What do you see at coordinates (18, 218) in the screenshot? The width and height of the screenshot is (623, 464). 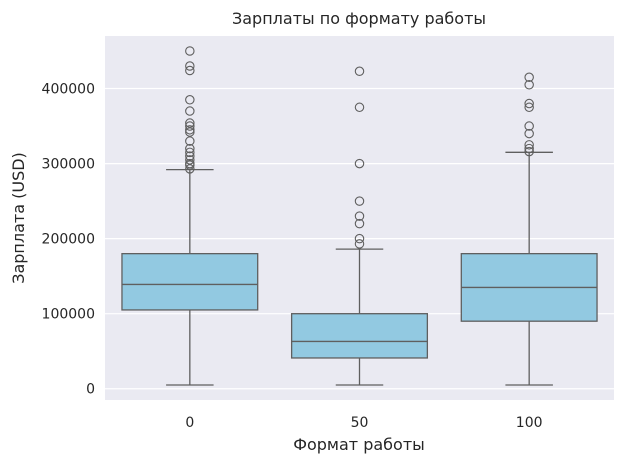 I see `y-axis-label: Зарплата (USD)` at bounding box center [18, 218].